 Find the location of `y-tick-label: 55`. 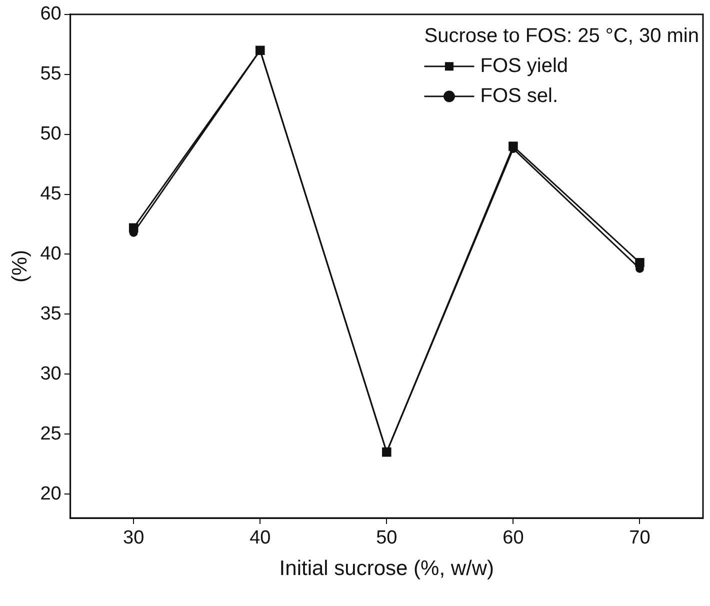

y-tick-label: 55 is located at coordinates (51, 74).